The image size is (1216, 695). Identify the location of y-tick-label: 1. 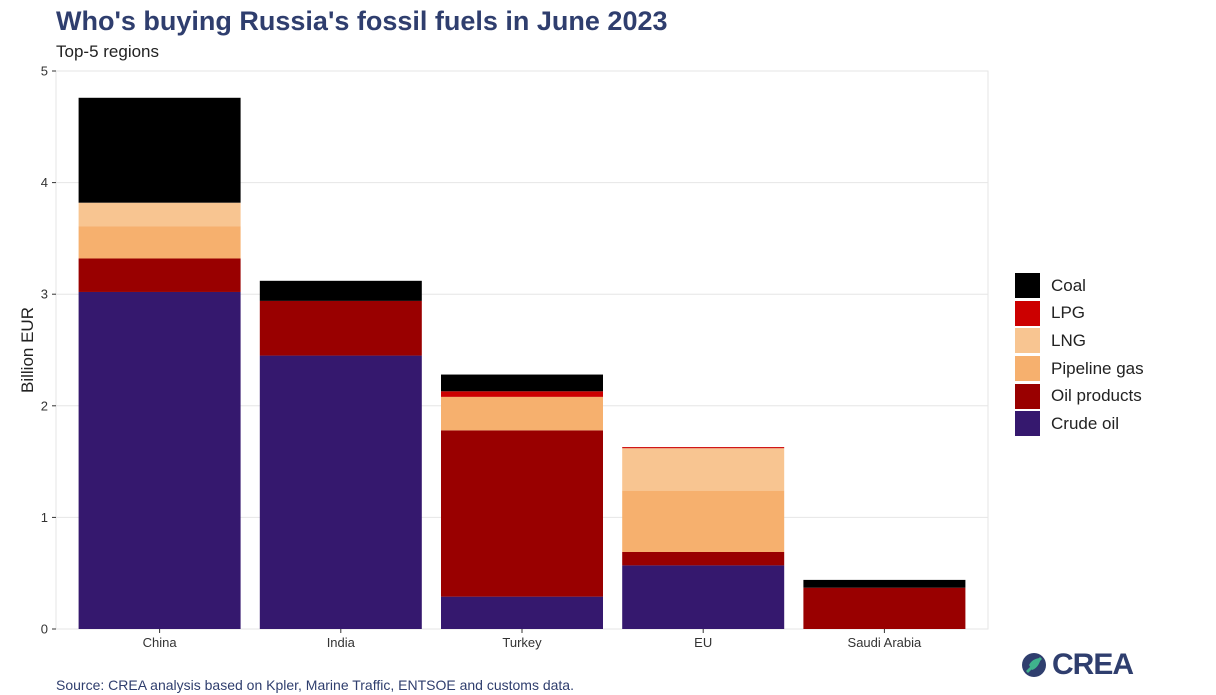
(44, 517).